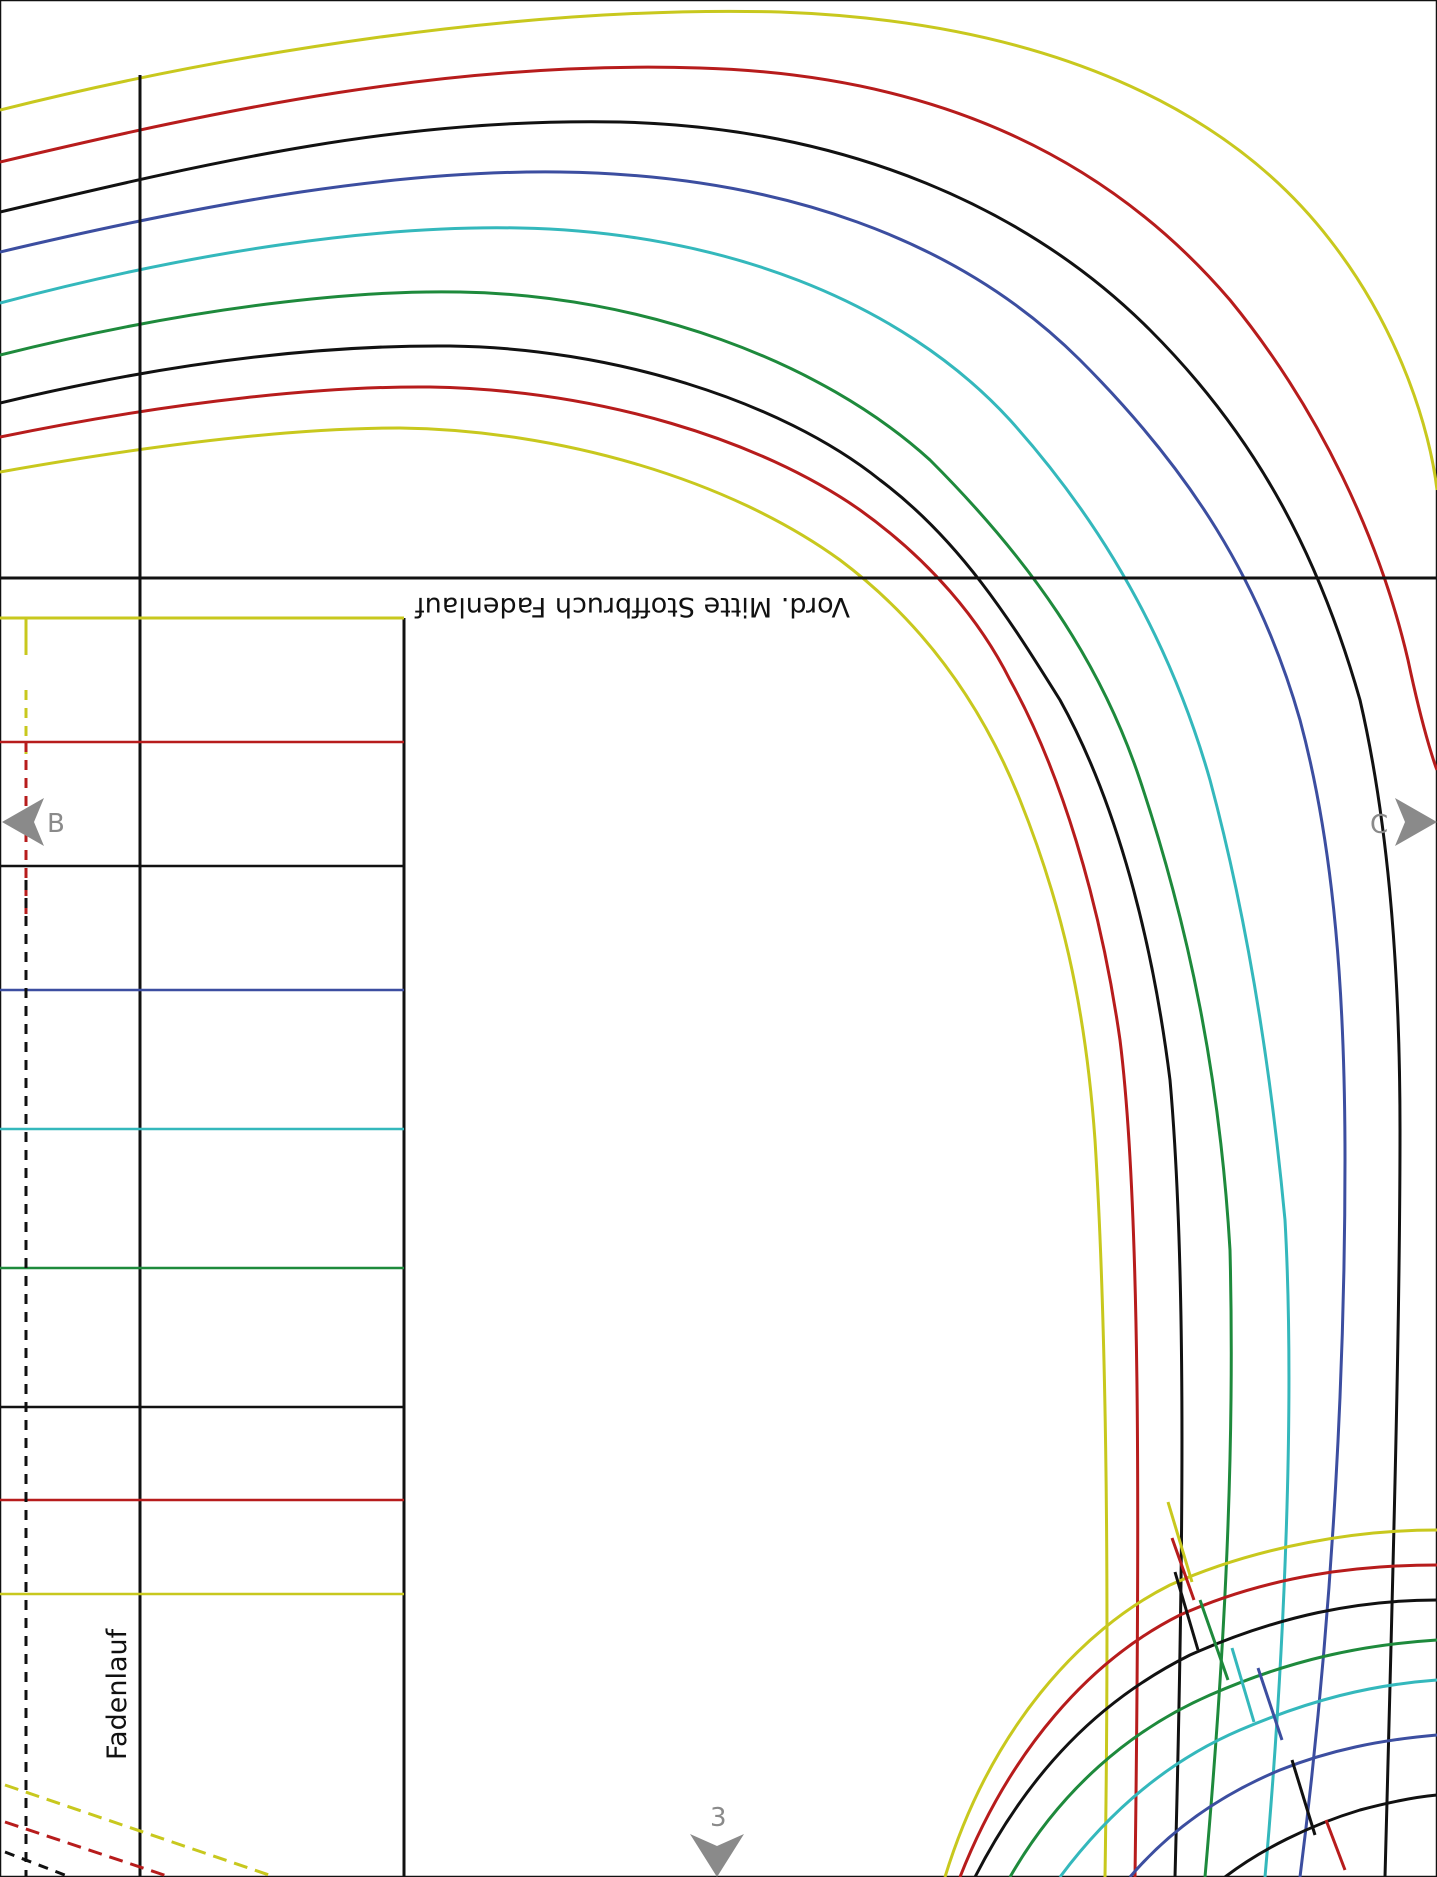  I want to click on lr-curve-yellow, so click(1190, 1702).